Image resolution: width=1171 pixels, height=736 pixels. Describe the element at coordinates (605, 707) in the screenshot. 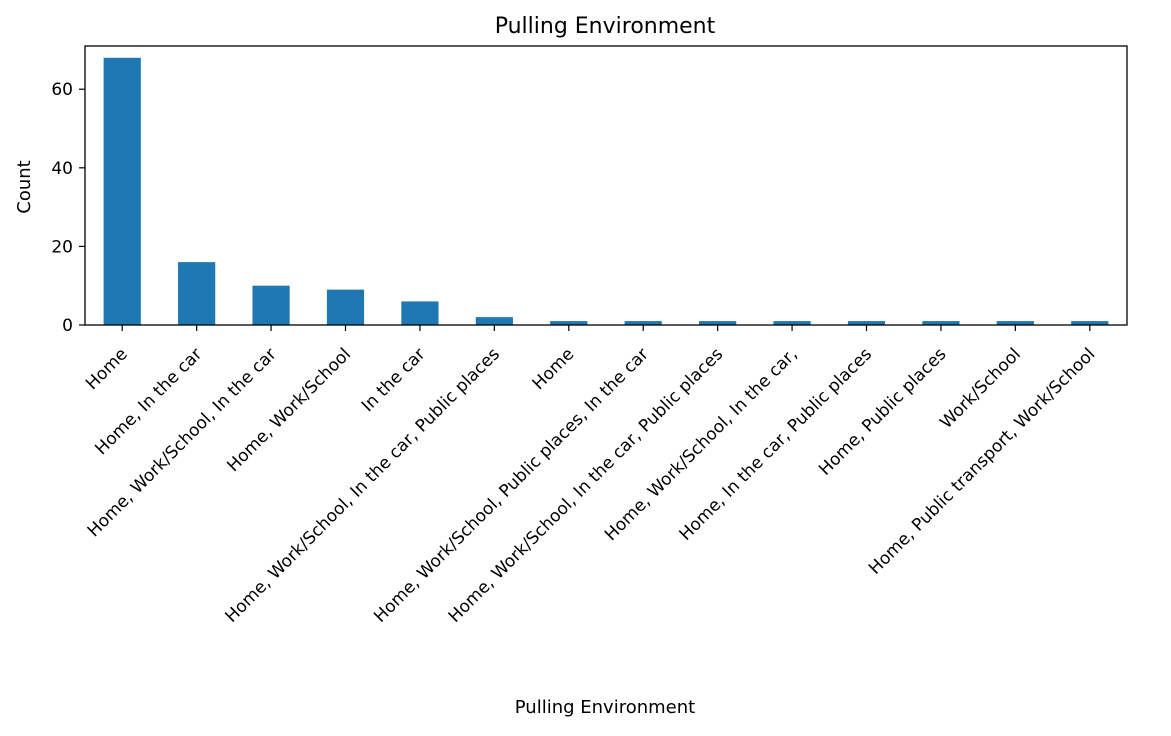

I see `x-axis-label: Pulling Environment` at that location.